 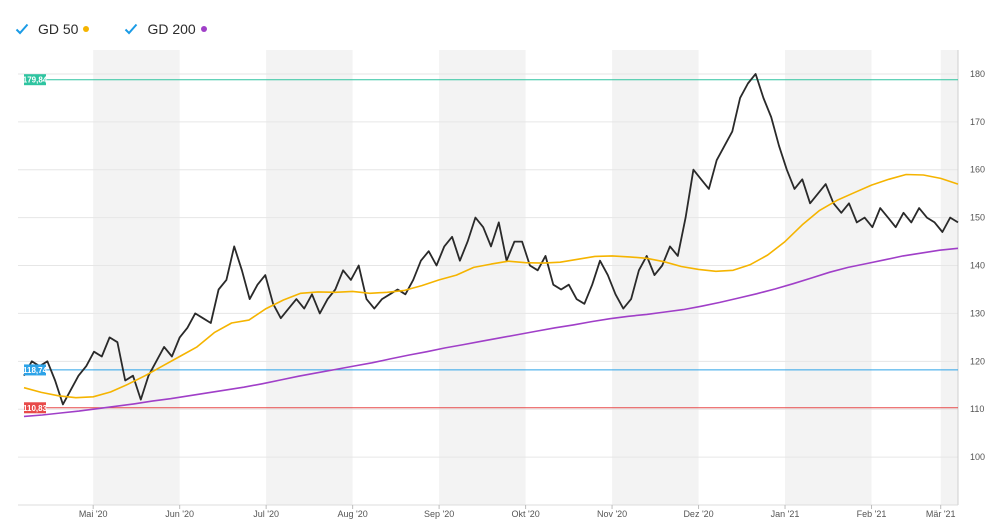 I want to click on legend-label-gd200: GD 200, so click(x=171, y=29).